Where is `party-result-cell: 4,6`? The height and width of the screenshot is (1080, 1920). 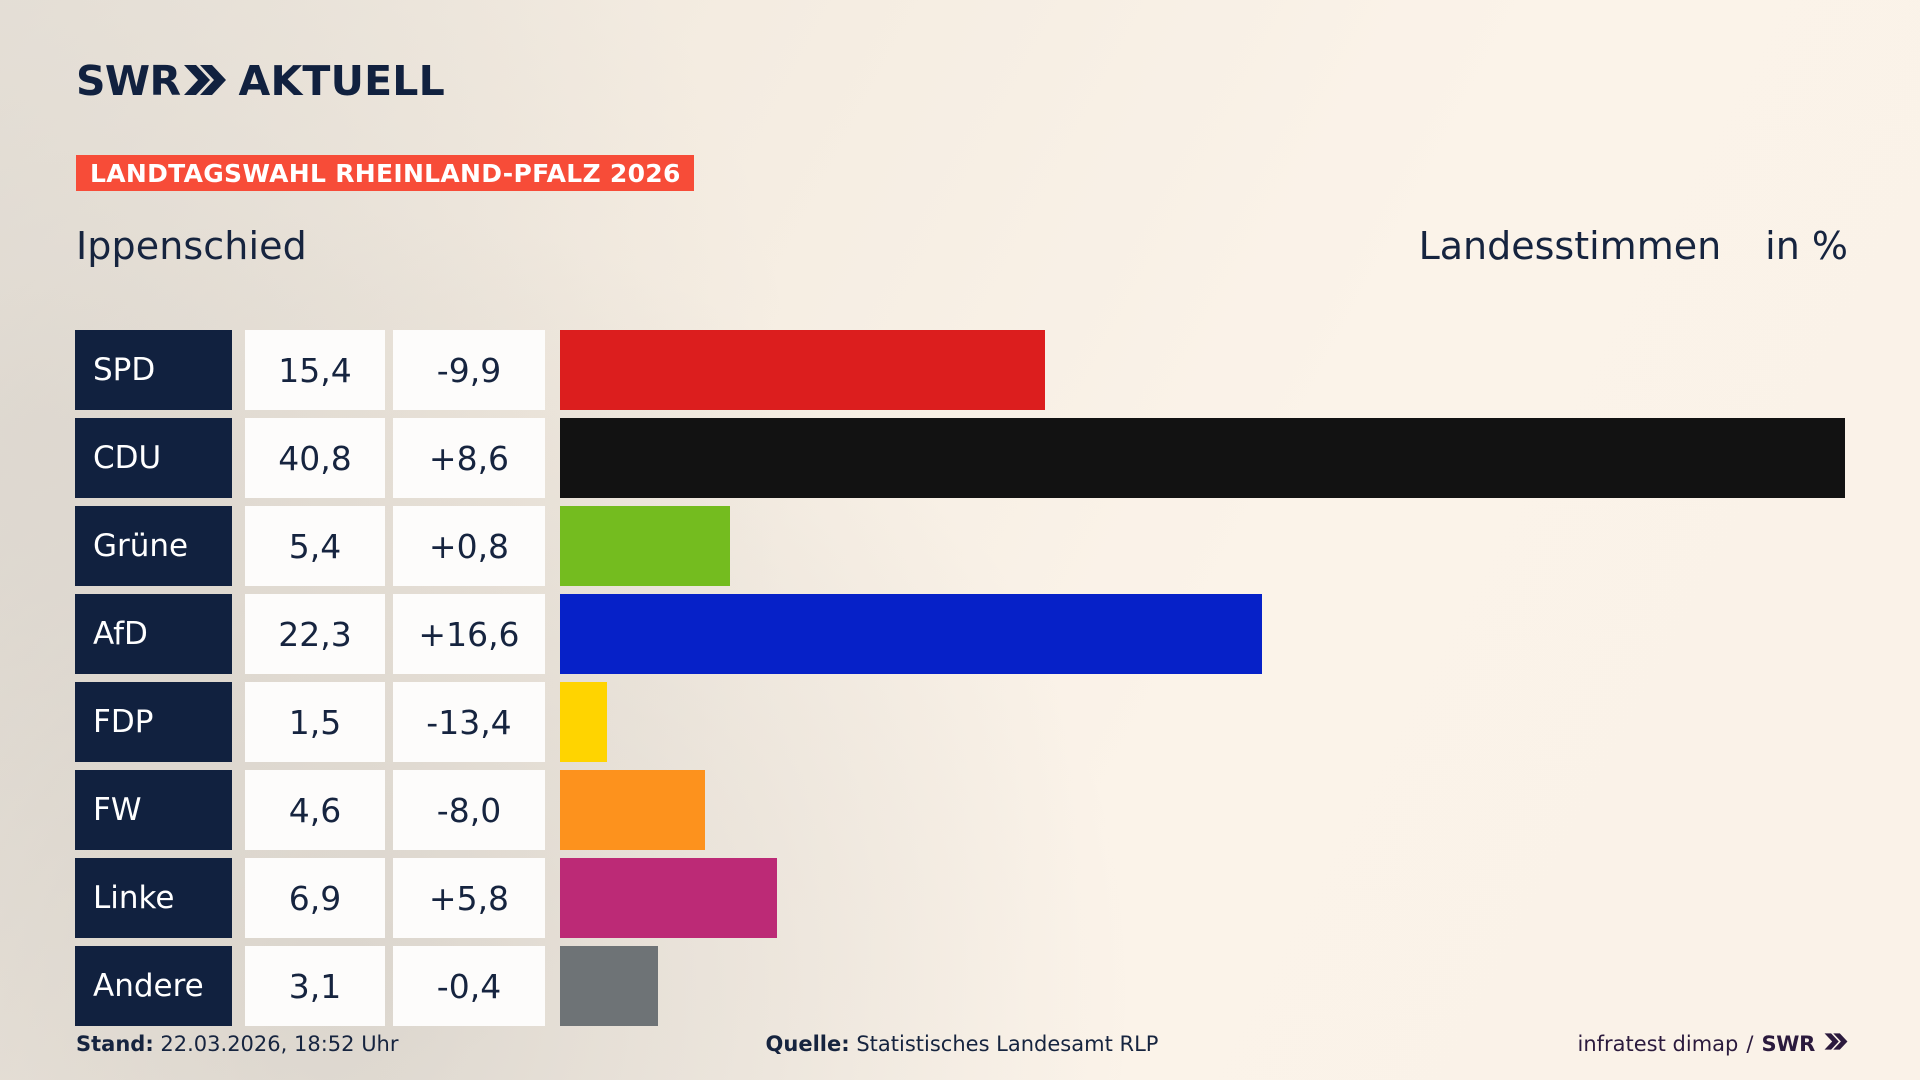
party-result-cell: 4,6 is located at coordinates (315, 810).